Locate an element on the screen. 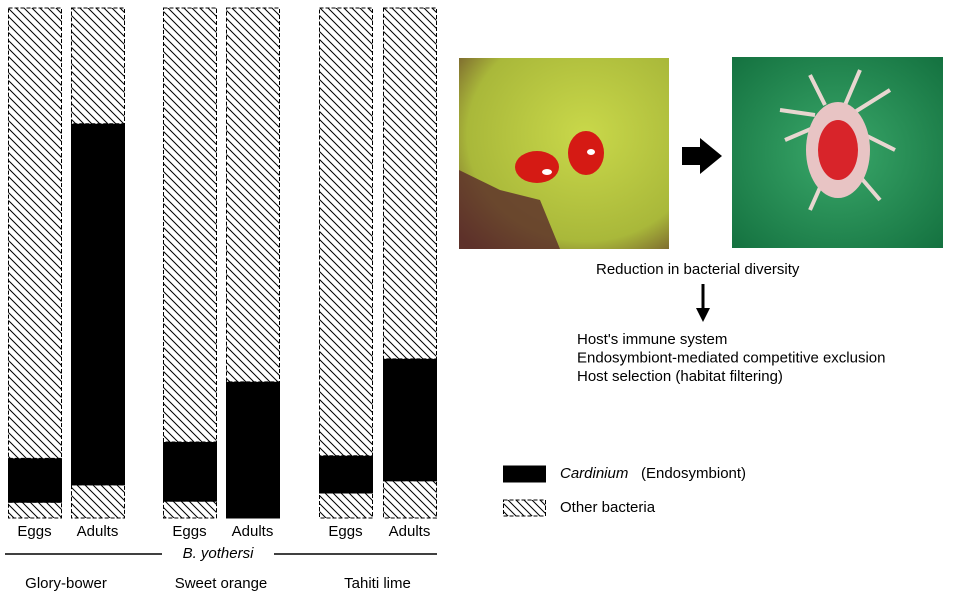  group-axis-label: B. yothersi is located at coordinates (219, 553).